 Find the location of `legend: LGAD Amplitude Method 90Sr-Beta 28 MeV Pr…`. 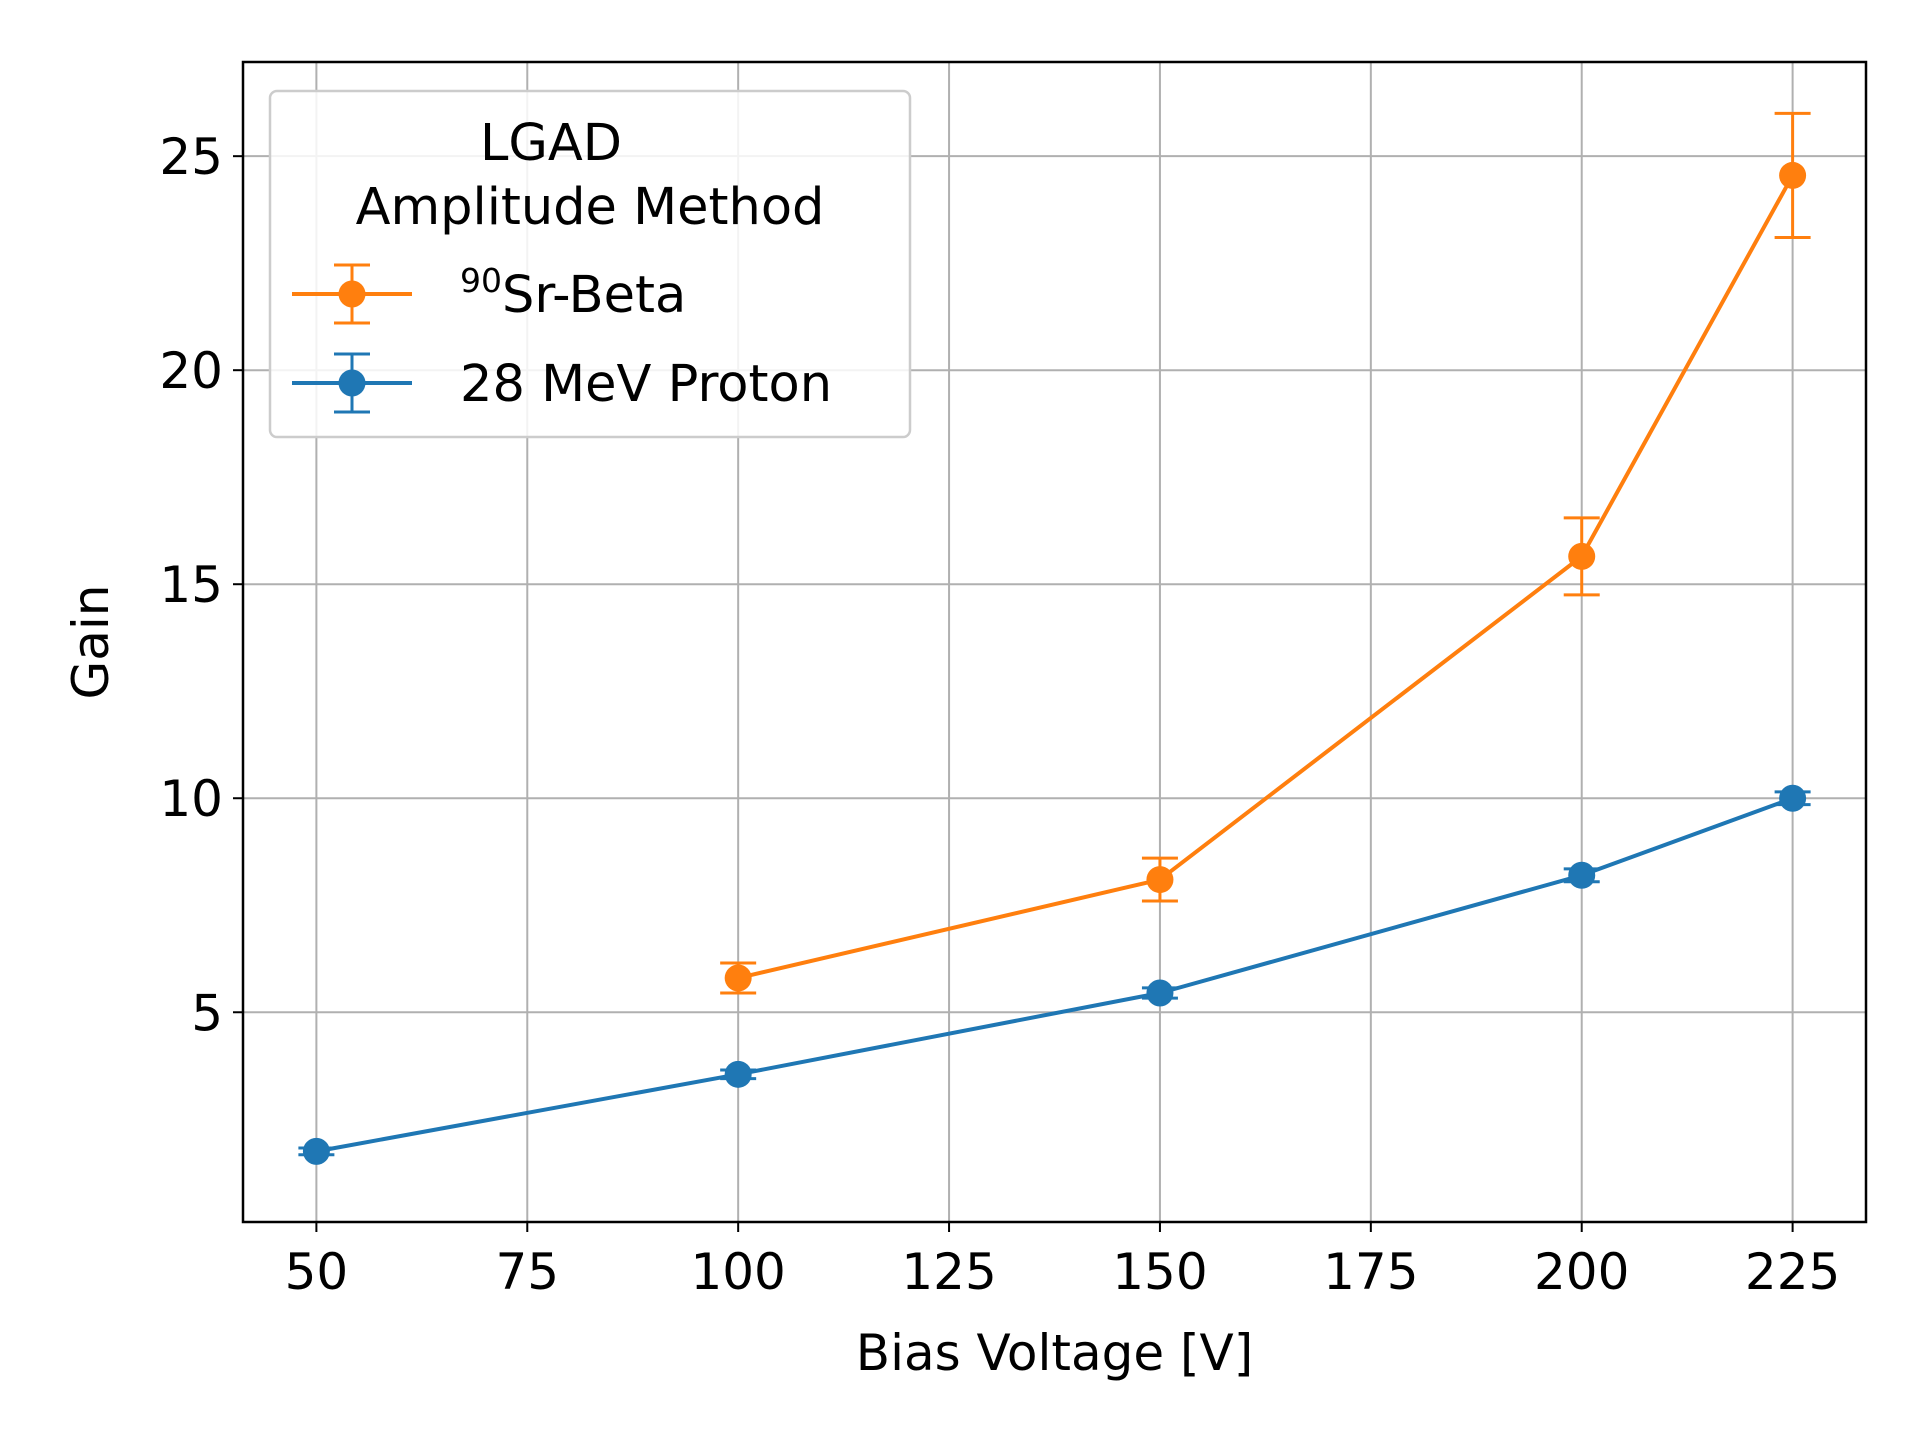

legend: LGAD Amplitude Method 90Sr-Beta 28 MeV Pr… is located at coordinates (590, 264).